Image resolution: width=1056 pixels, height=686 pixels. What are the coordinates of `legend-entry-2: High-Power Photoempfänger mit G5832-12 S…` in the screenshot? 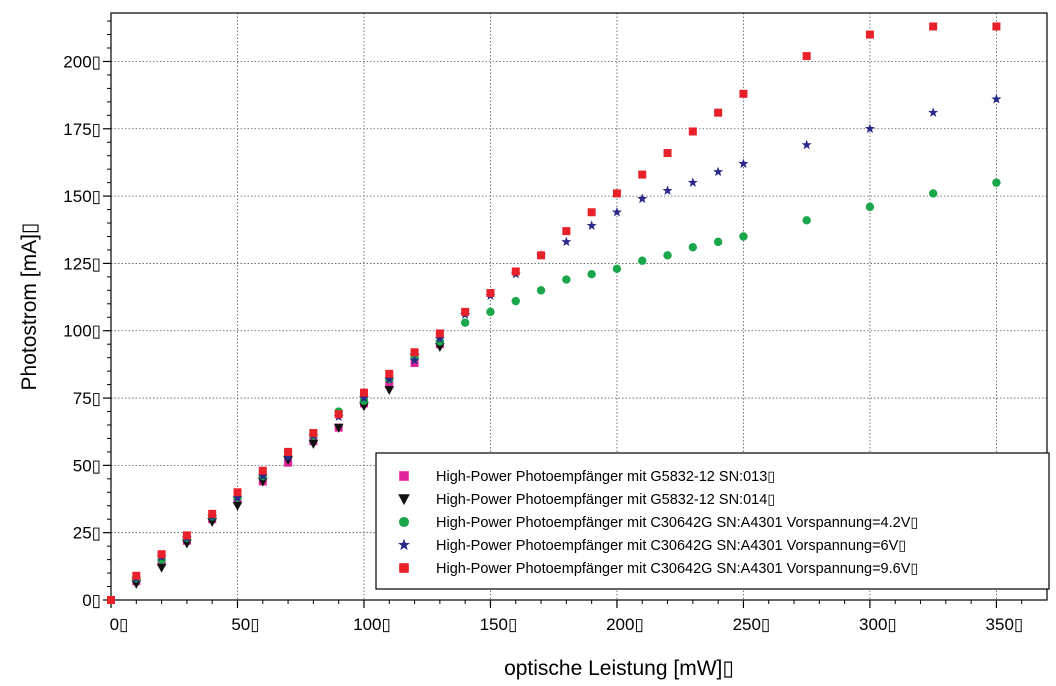 It's located at (605, 500).